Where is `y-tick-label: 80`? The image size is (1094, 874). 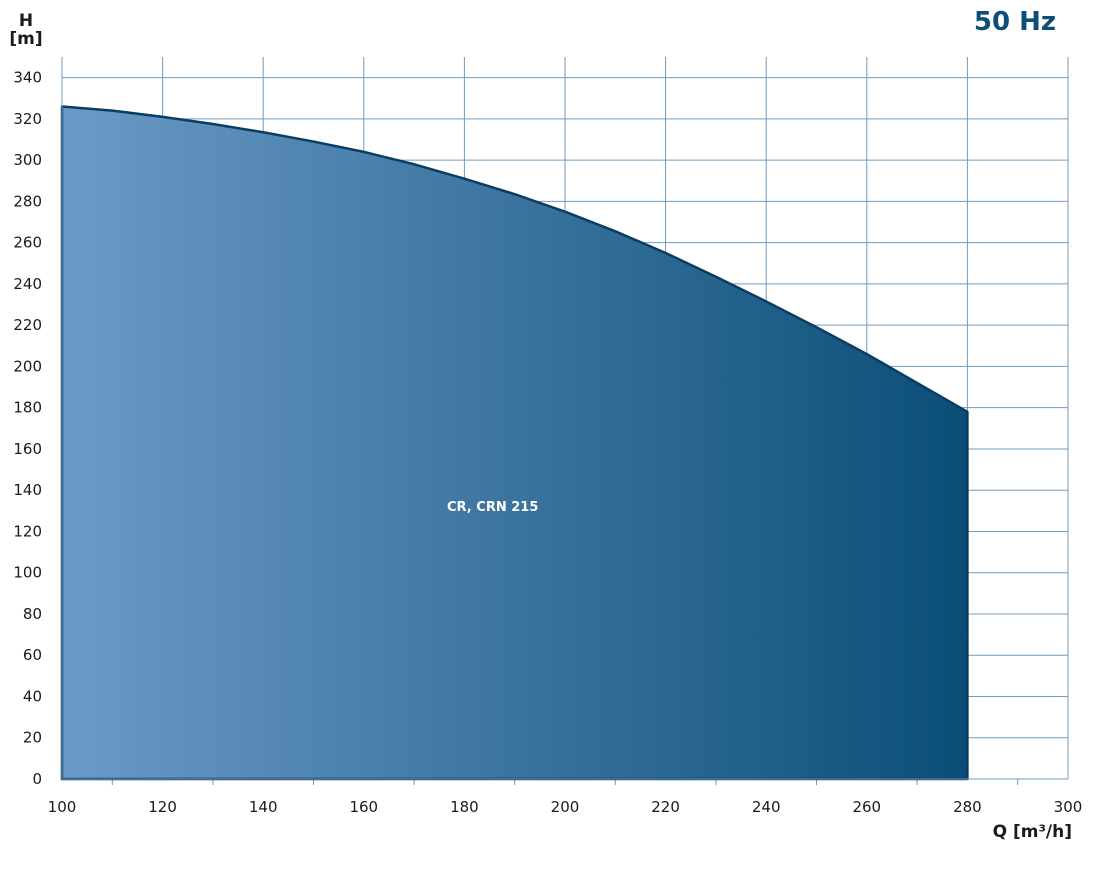 y-tick-label: 80 is located at coordinates (32, 614).